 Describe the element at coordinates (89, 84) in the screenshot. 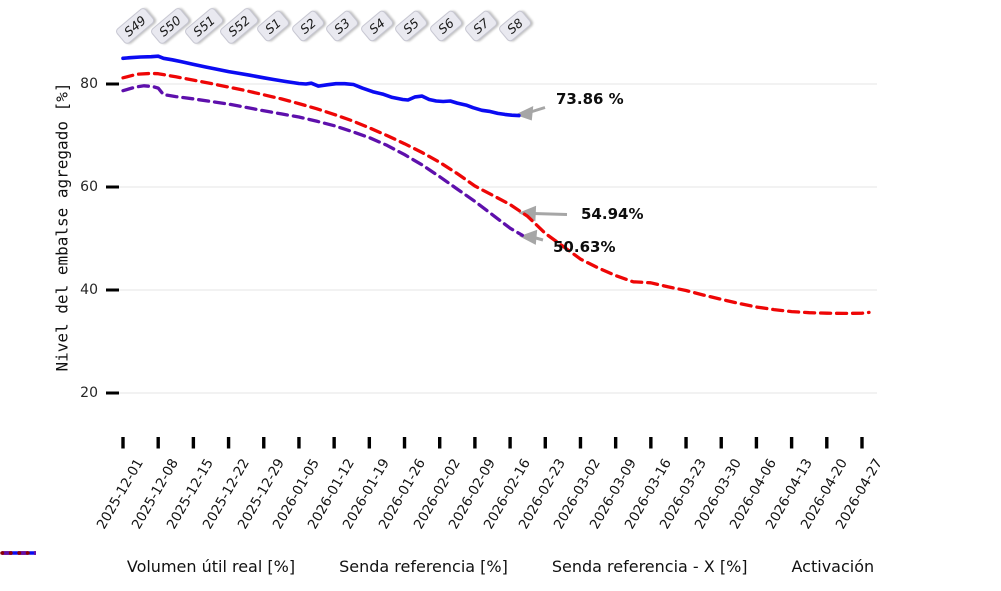

I see `y-tick-label: 80` at that location.